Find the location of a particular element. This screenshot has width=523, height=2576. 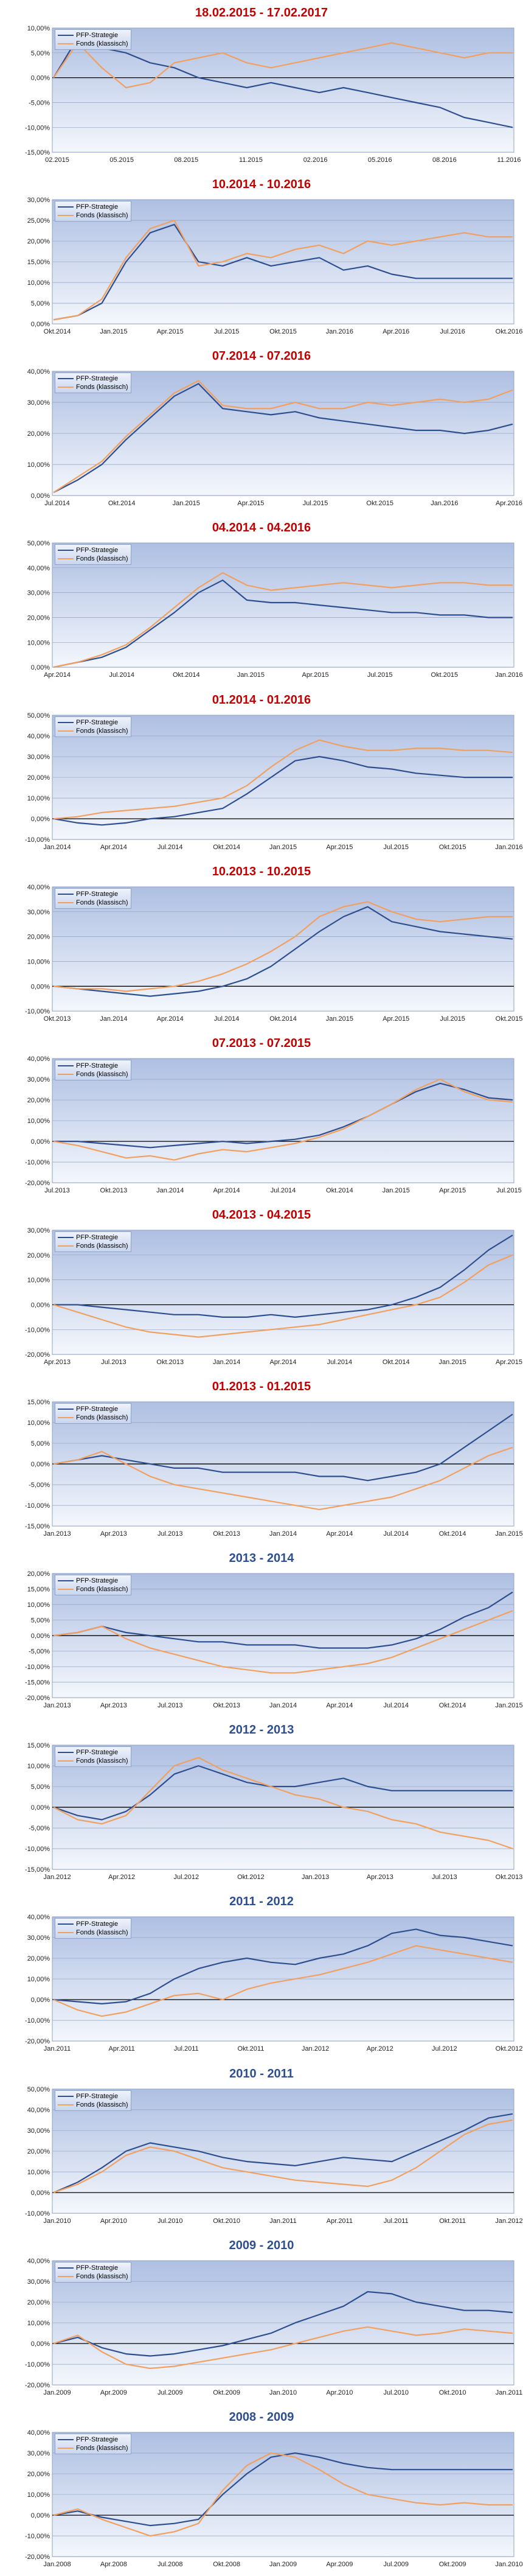

x-tick-label: Jul.2008 is located at coordinates (170, 2565).